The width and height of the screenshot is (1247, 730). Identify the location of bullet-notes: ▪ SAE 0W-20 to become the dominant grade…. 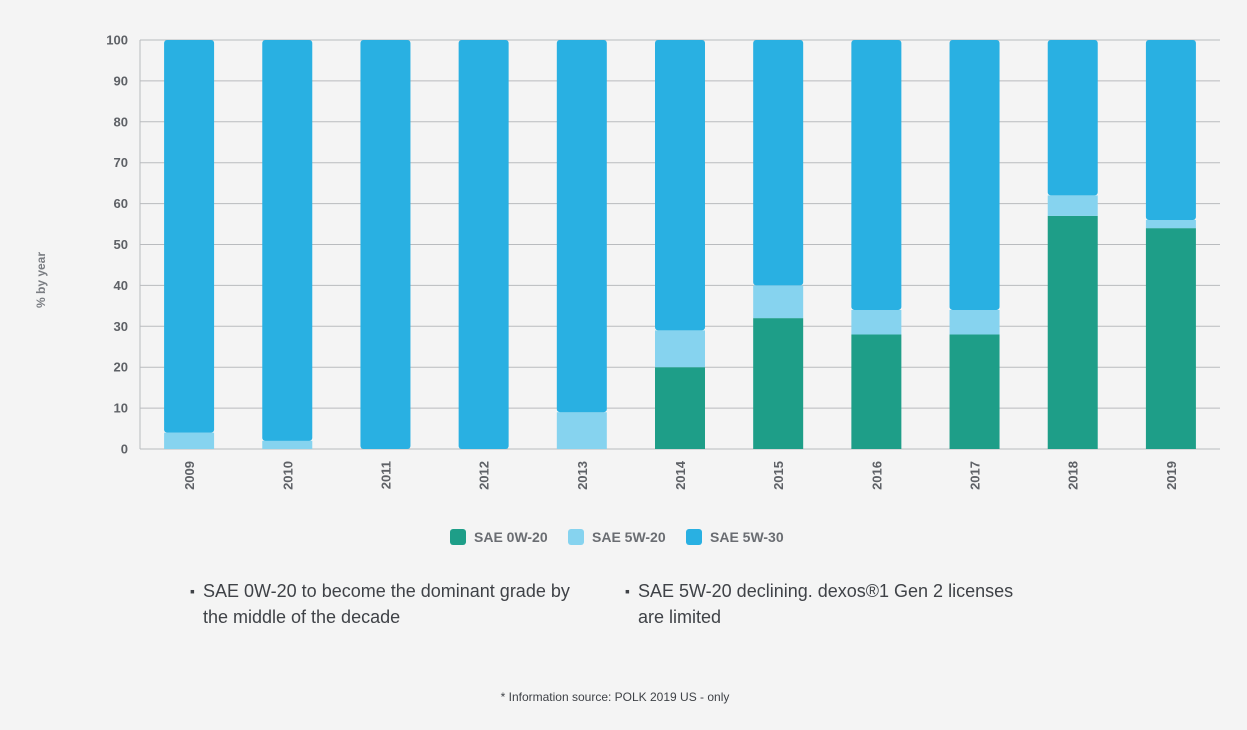
(640, 604).